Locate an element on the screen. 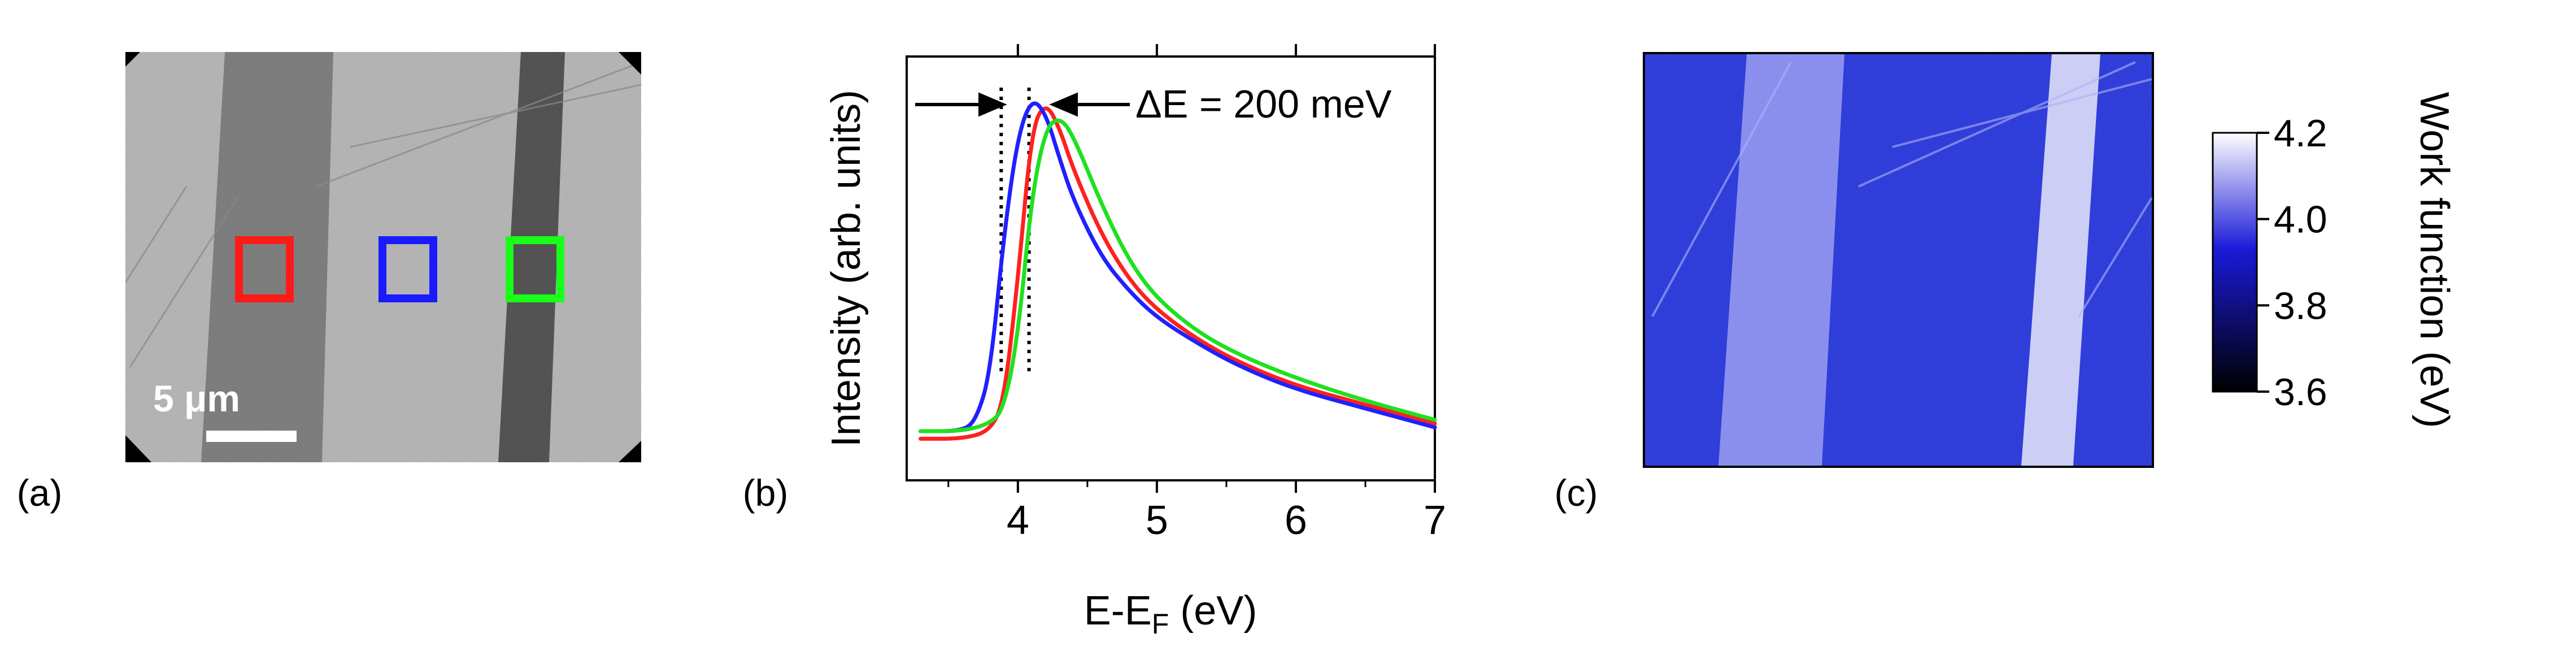 The image size is (2576, 651). colorbar-ticks: 4.2 4.0 3.8 3.6 is located at coordinates (2292, 263).